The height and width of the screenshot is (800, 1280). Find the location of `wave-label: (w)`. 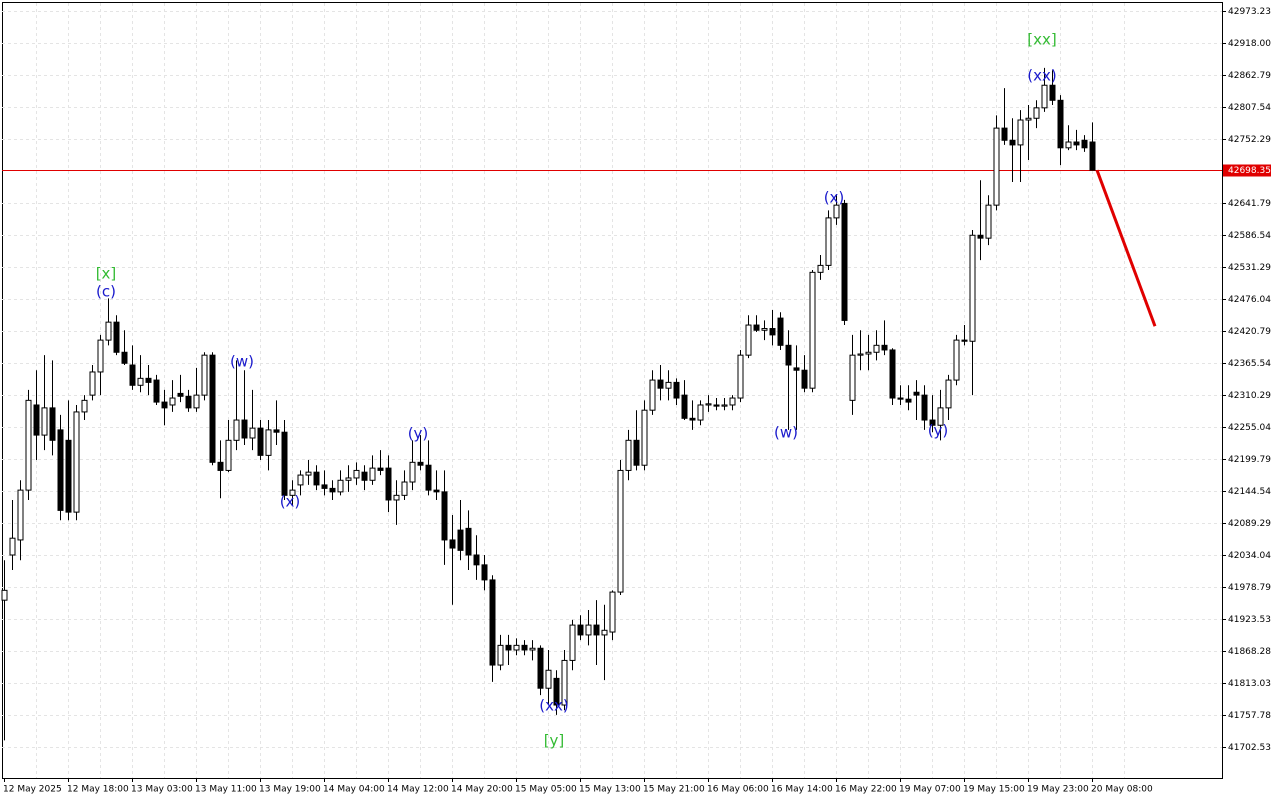

wave-label: (w) is located at coordinates (242, 362).